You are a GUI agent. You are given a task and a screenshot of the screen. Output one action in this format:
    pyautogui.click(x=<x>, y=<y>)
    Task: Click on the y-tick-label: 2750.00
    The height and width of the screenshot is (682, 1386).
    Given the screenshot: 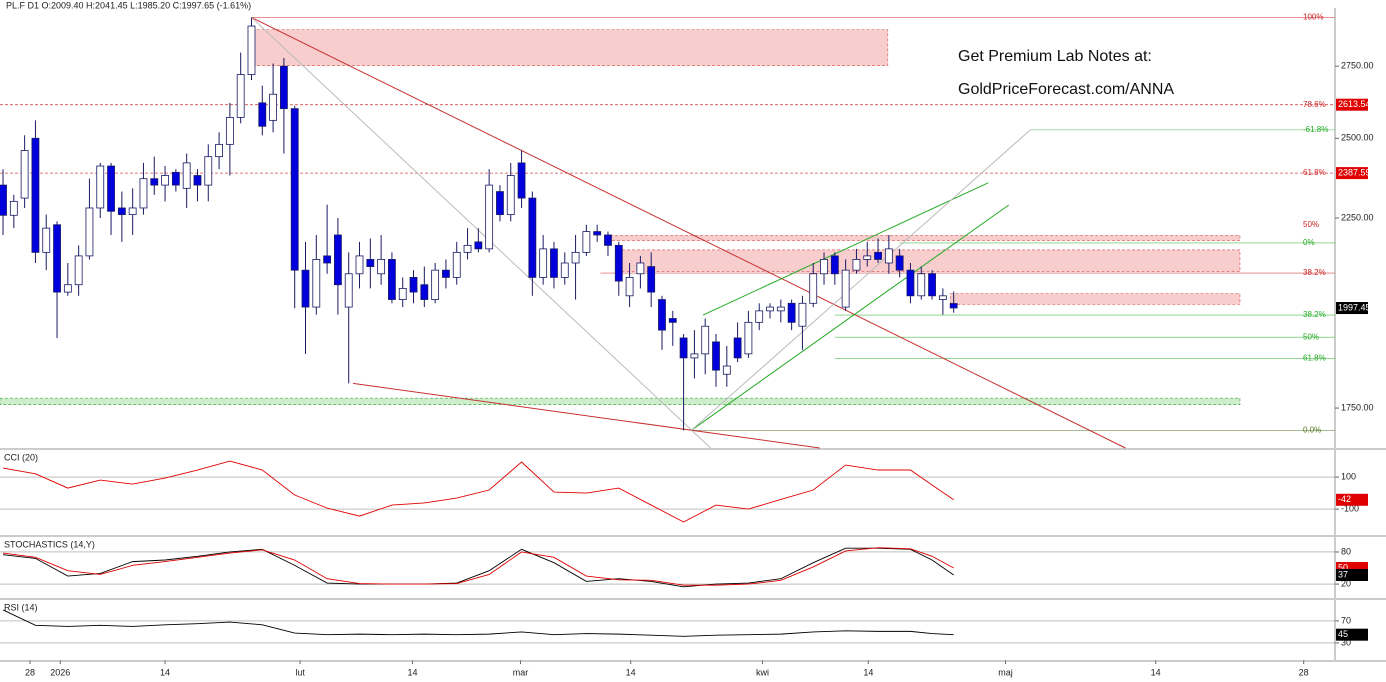 What is the action you would take?
    pyautogui.click(x=1357, y=66)
    